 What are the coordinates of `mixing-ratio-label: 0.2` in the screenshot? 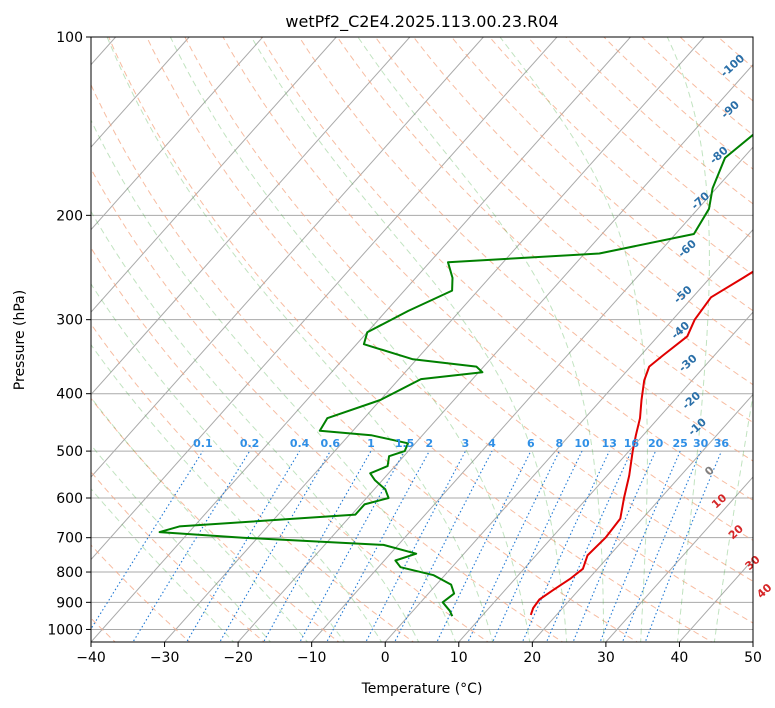 It's located at (250, 443).